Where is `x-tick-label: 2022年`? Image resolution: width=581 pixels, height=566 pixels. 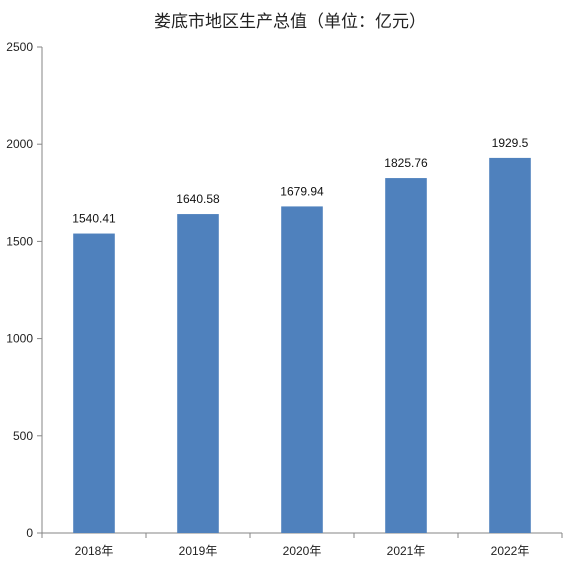 x-tick-label: 2022年 is located at coordinates (510, 551).